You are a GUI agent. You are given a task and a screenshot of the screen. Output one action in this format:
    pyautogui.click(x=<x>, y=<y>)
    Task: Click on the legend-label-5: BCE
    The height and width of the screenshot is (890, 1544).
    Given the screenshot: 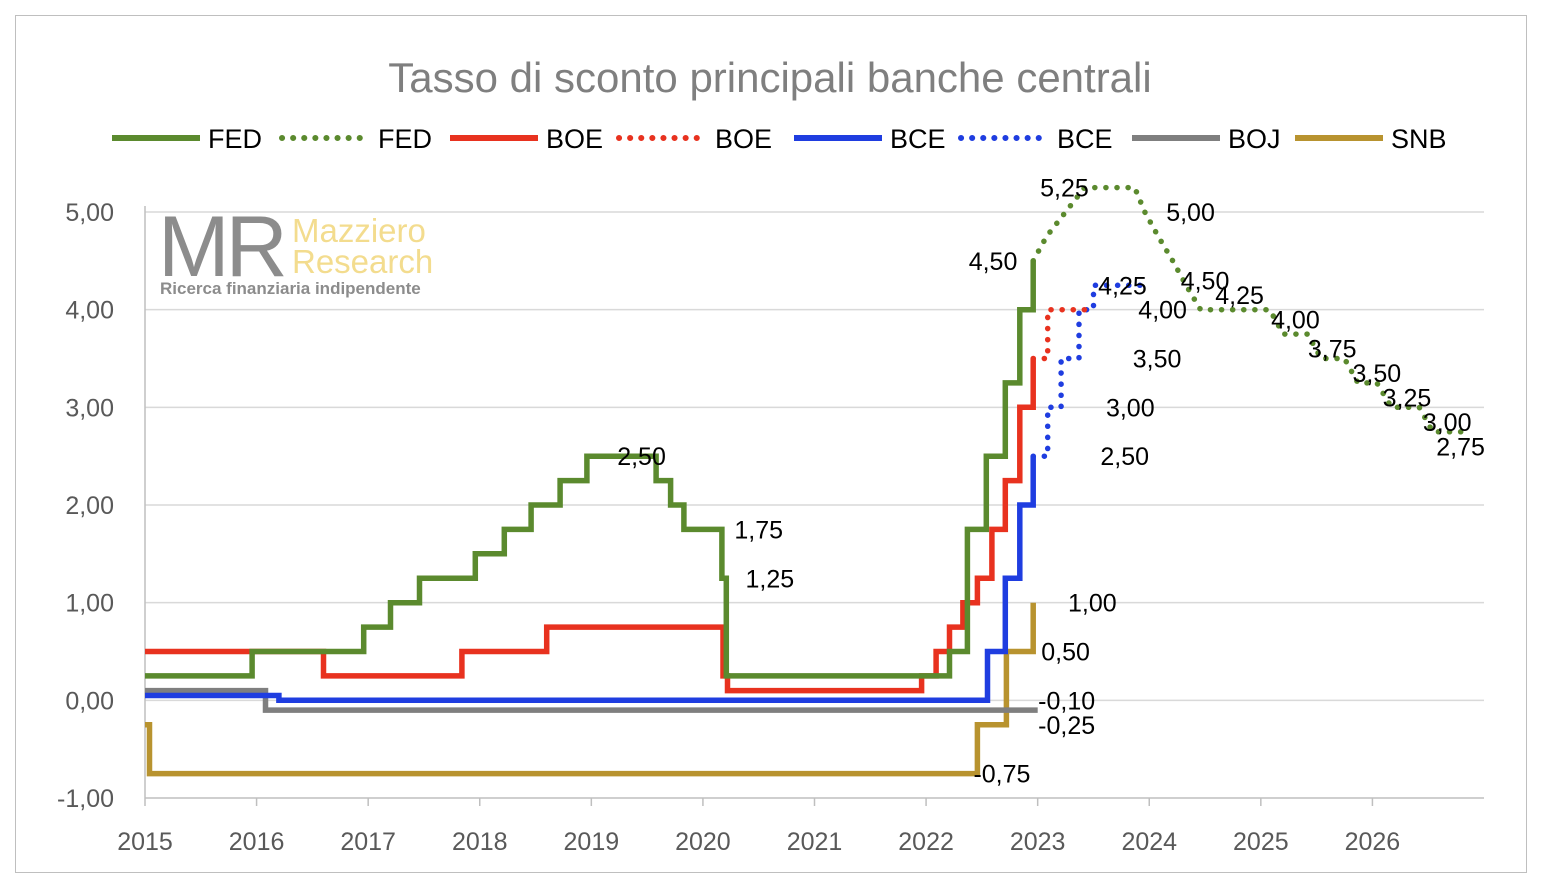 What is the action you would take?
    pyautogui.click(x=1085, y=139)
    